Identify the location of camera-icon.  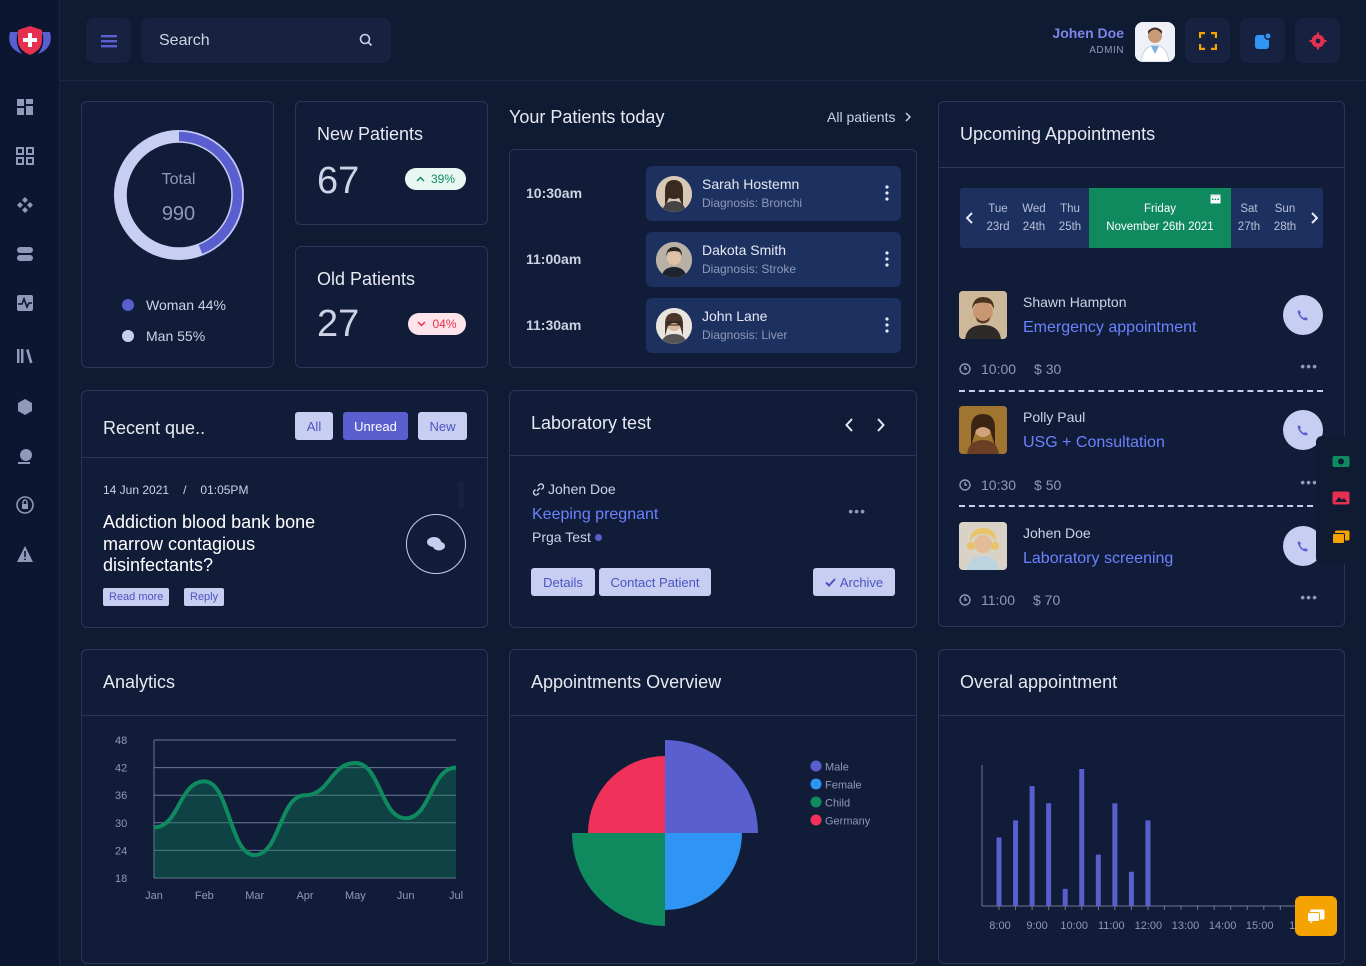
(1341, 461).